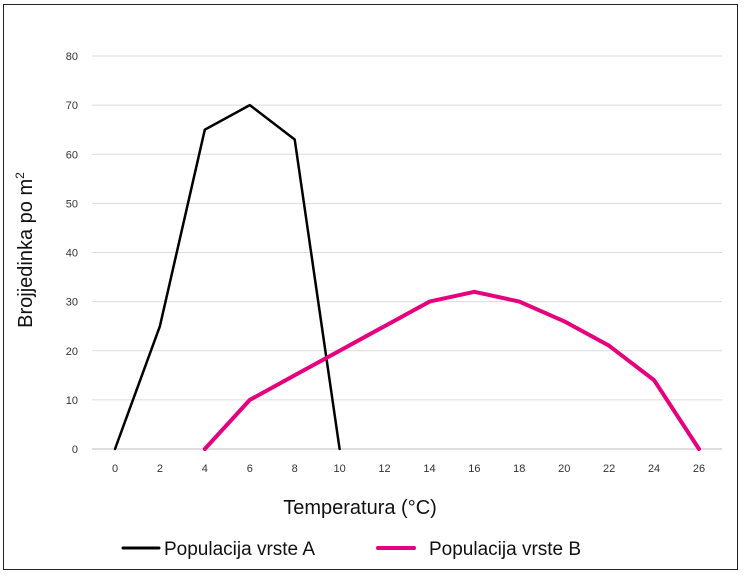 This screenshot has width=745, height=578. Describe the element at coordinates (72, 303) in the screenshot. I see `y-tick-label: 30` at that location.